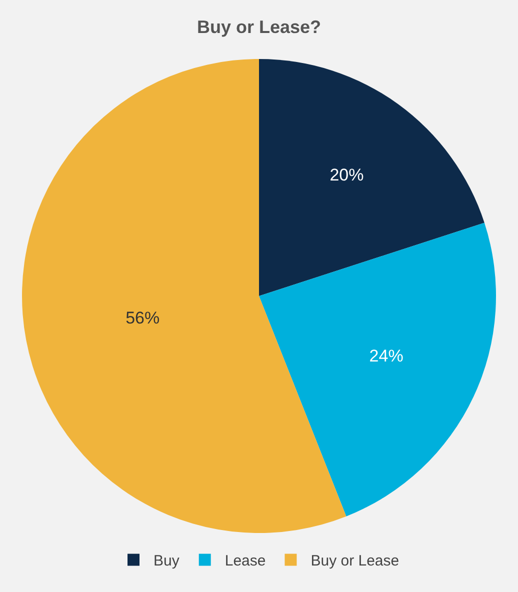 The height and width of the screenshot is (592, 518). I want to click on data-label: 56%, so click(143, 318).